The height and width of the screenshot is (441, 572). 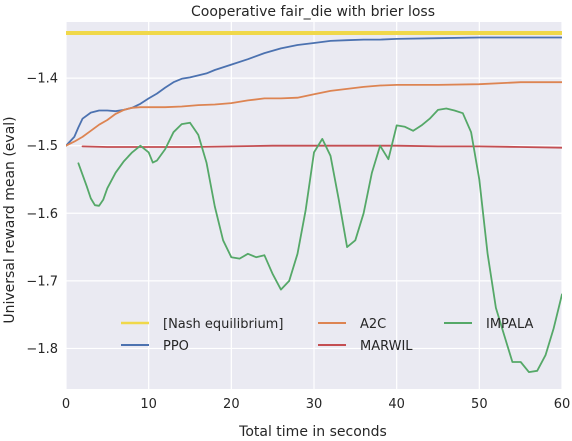 I want to click on legend-label-a2c: A2C, so click(x=373, y=324).